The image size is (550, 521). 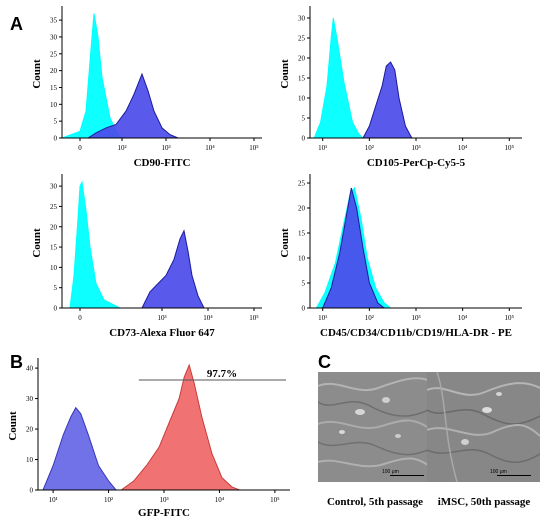 I want to click on panel-label-b: B, so click(x=16, y=362).